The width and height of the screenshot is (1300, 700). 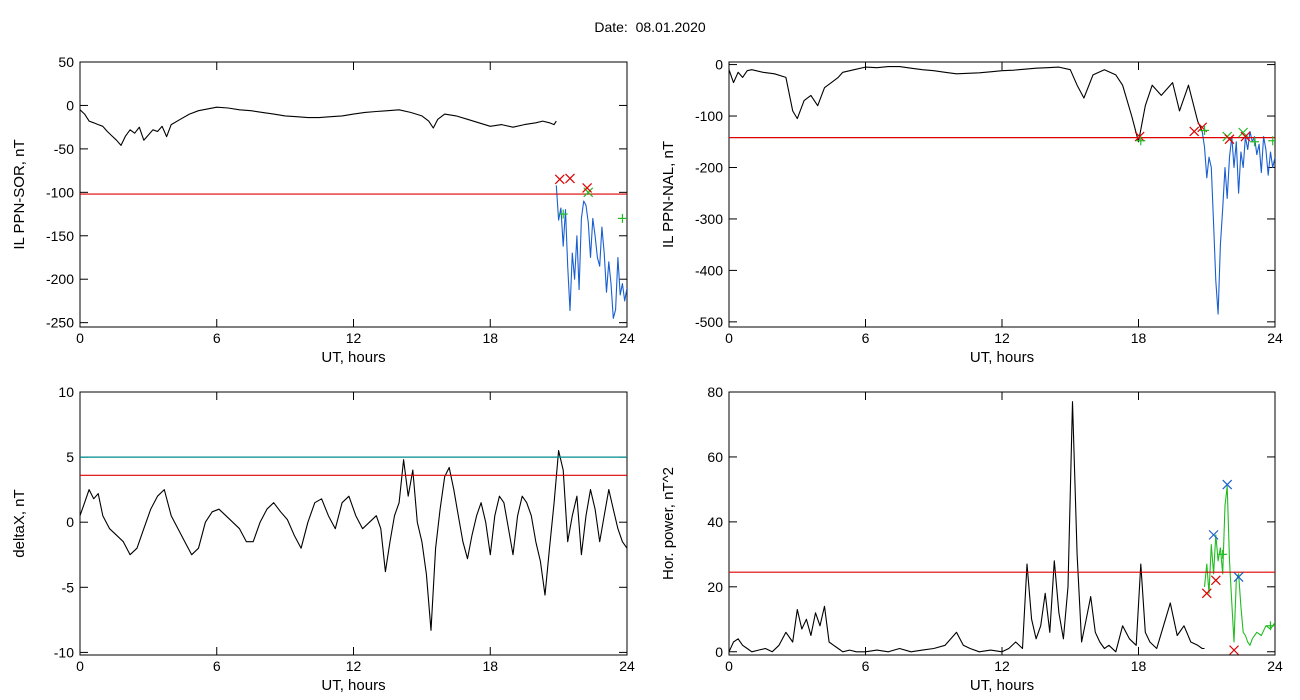 What do you see at coordinates (715, 522) in the screenshot?
I see `y-tick-label: 40` at bounding box center [715, 522].